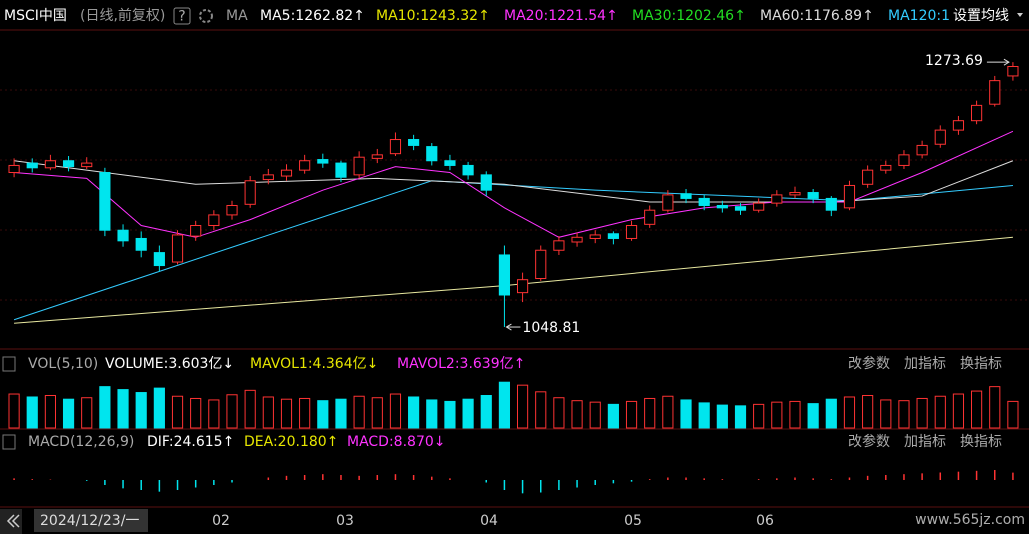 Image resolution: width=1029 pixels, height=534 pixels. What do you see at coordinates (35, 16) in the screenshot?
I see `symbol: MSCI中国` at bounding box center [35, 16].